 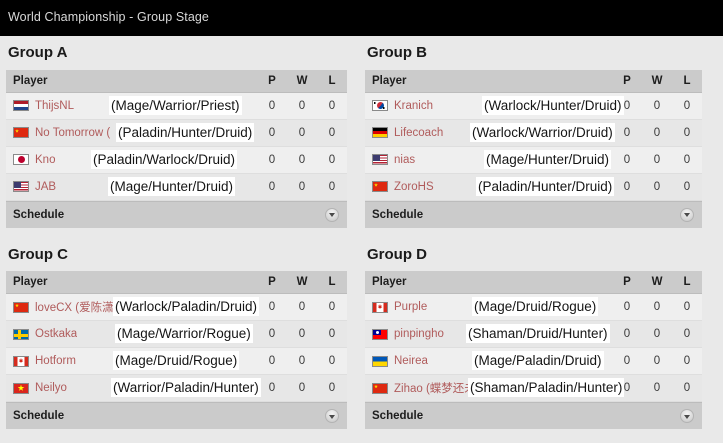 I want to click on table-row: ZoroHS (Paladin/Hunter/Druid) 0 0 0, so click(x=533, y=187).